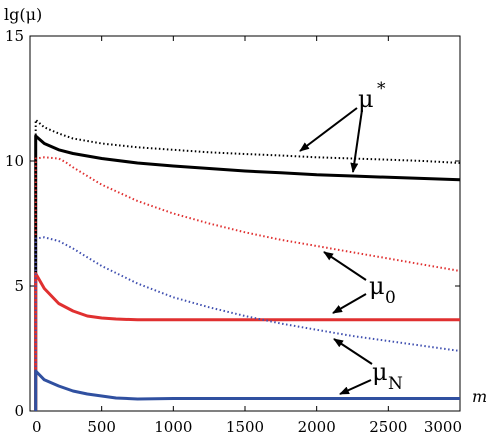 Image resolution: width=491 pixels, height=440 pixels. I want to click on annotation-mu-n-subscript: N, so click(395, 384).